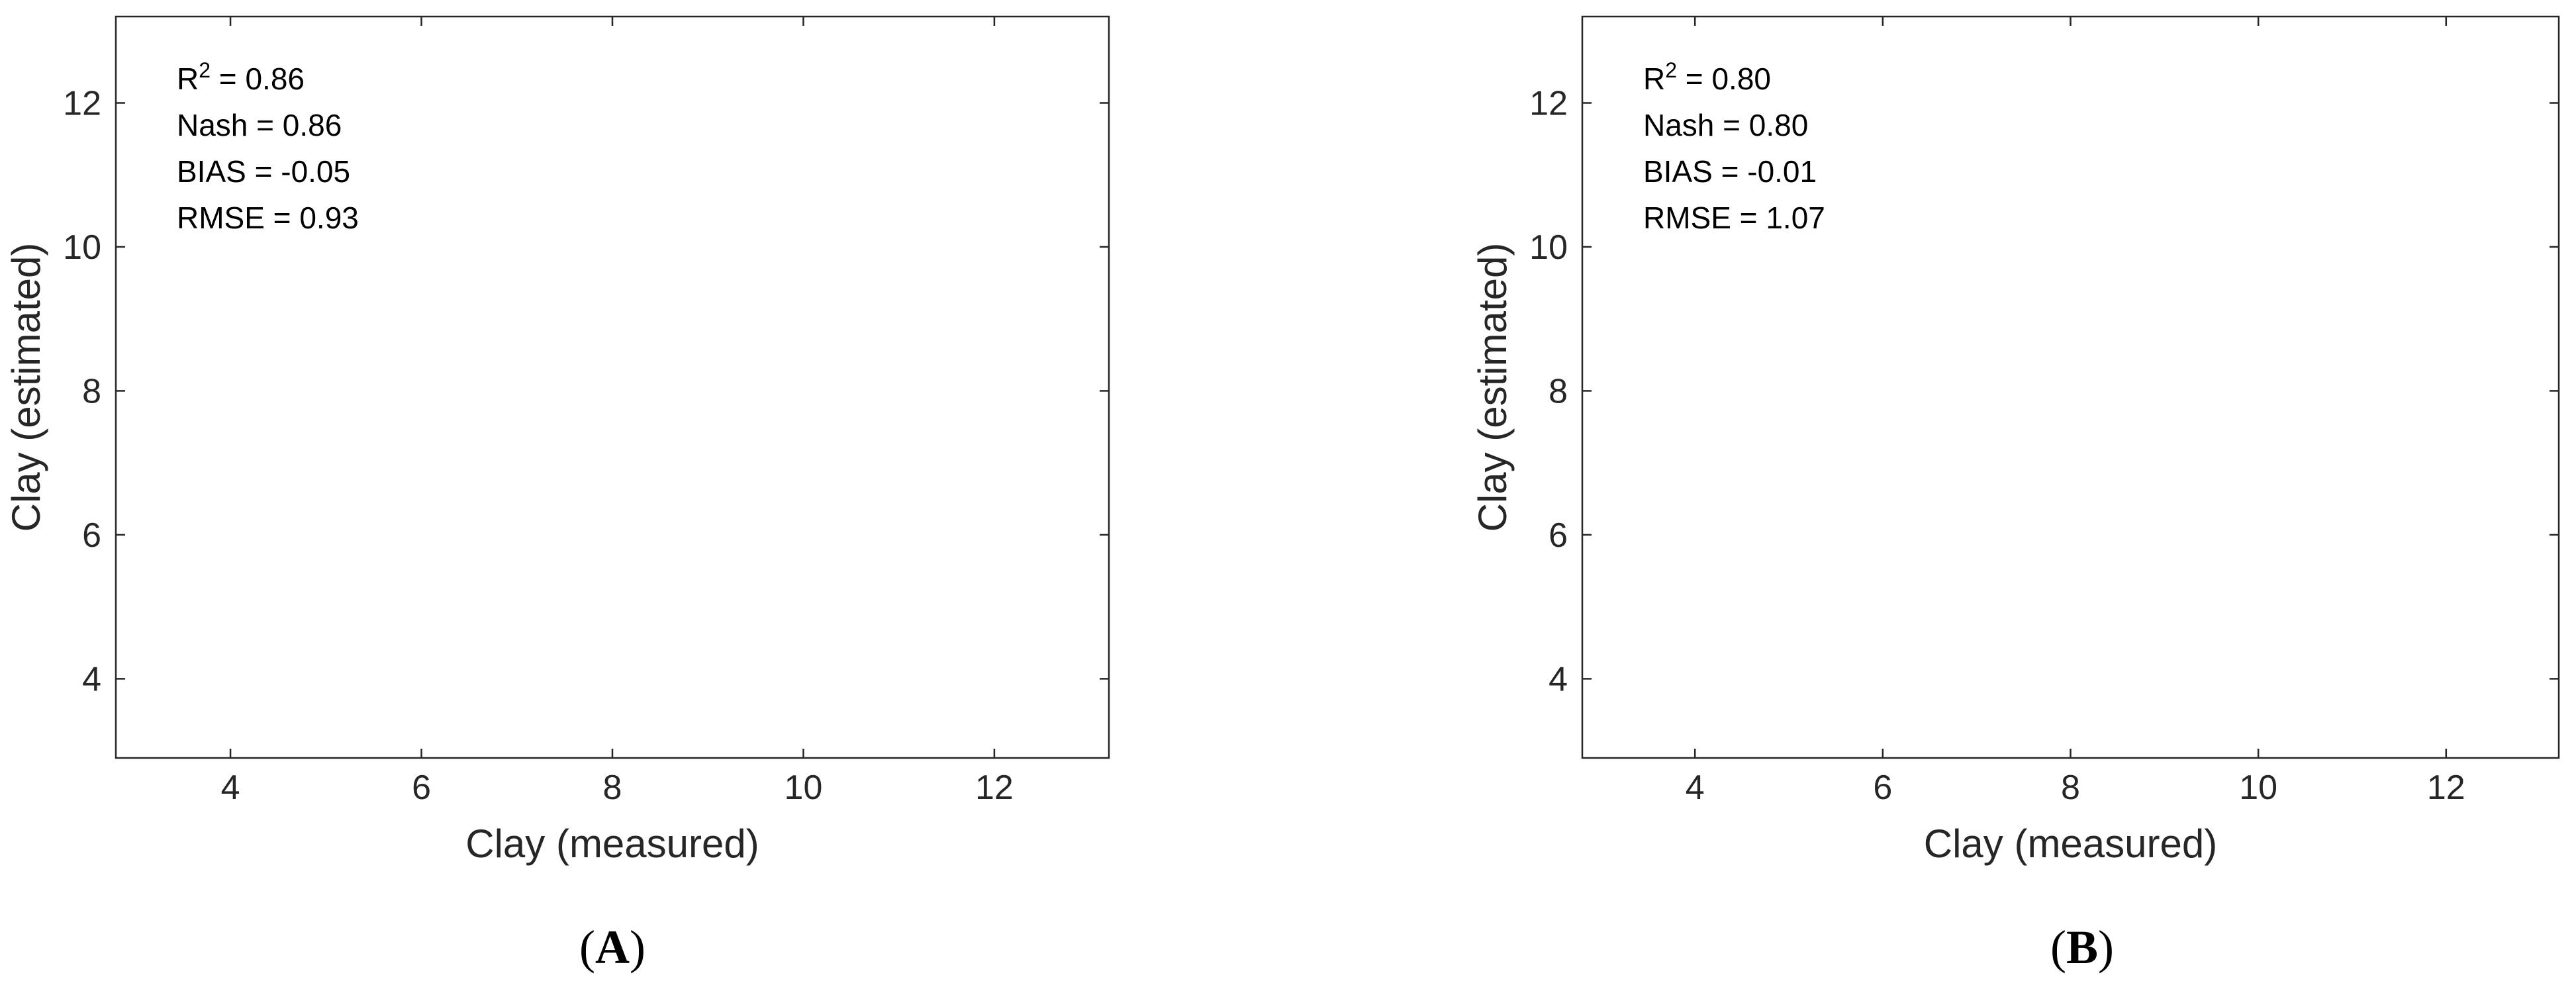 The height and width of the screenshot is (987, 2576). I want to click on panel-label: (A), so click(612, 948).